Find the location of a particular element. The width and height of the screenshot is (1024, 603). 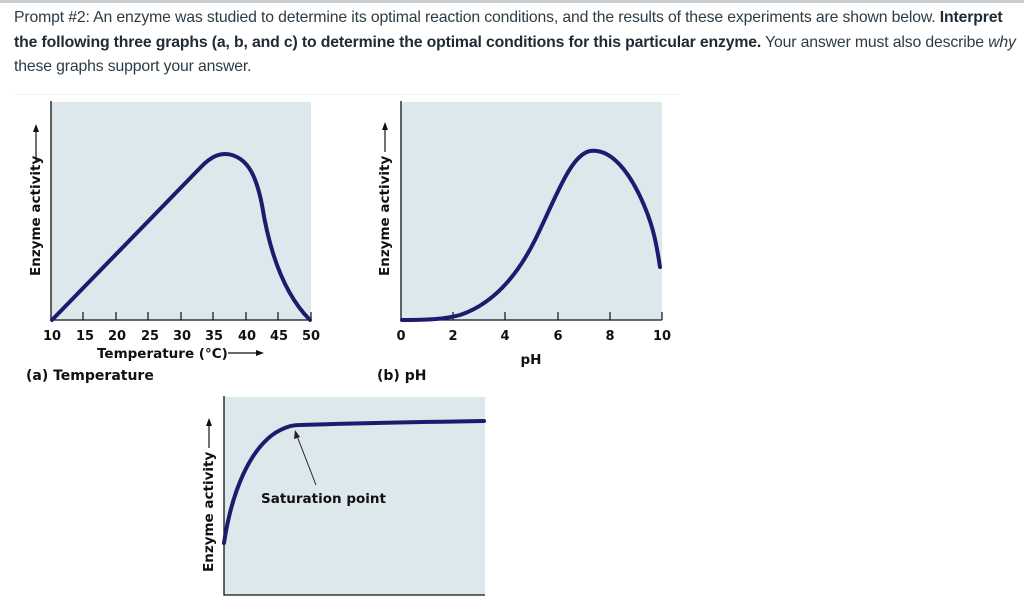

ph-curve is located at coordinates (531, 235).